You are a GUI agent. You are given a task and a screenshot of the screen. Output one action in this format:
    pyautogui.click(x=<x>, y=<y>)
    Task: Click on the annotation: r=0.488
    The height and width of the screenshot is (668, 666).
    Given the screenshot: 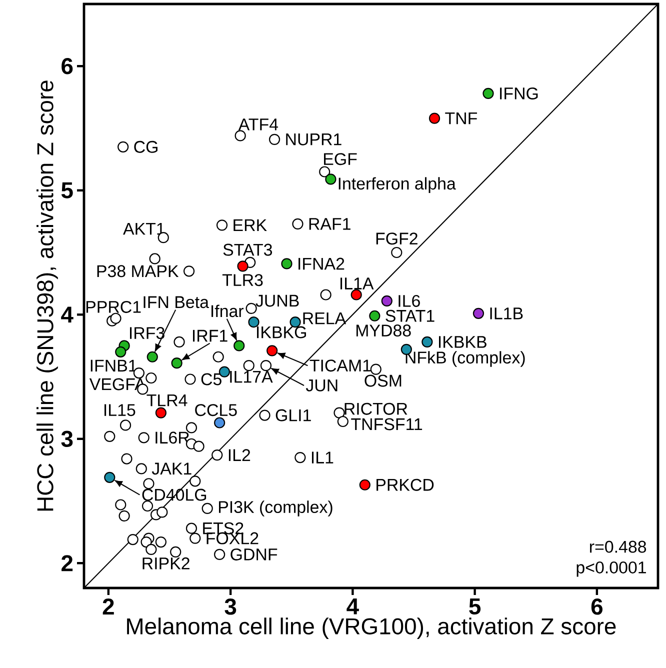 What is the action you would take?
    pyautogui.click(x=618, y=546)
    